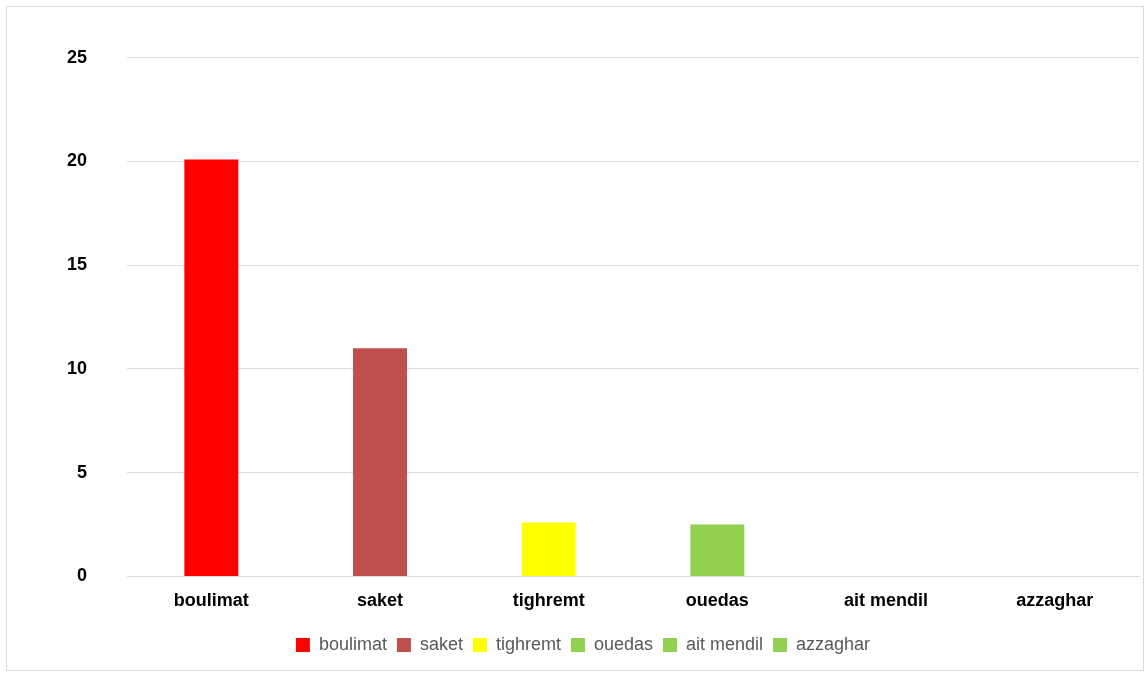  I want to click on legend-label: boulimat, so click(352, 643).